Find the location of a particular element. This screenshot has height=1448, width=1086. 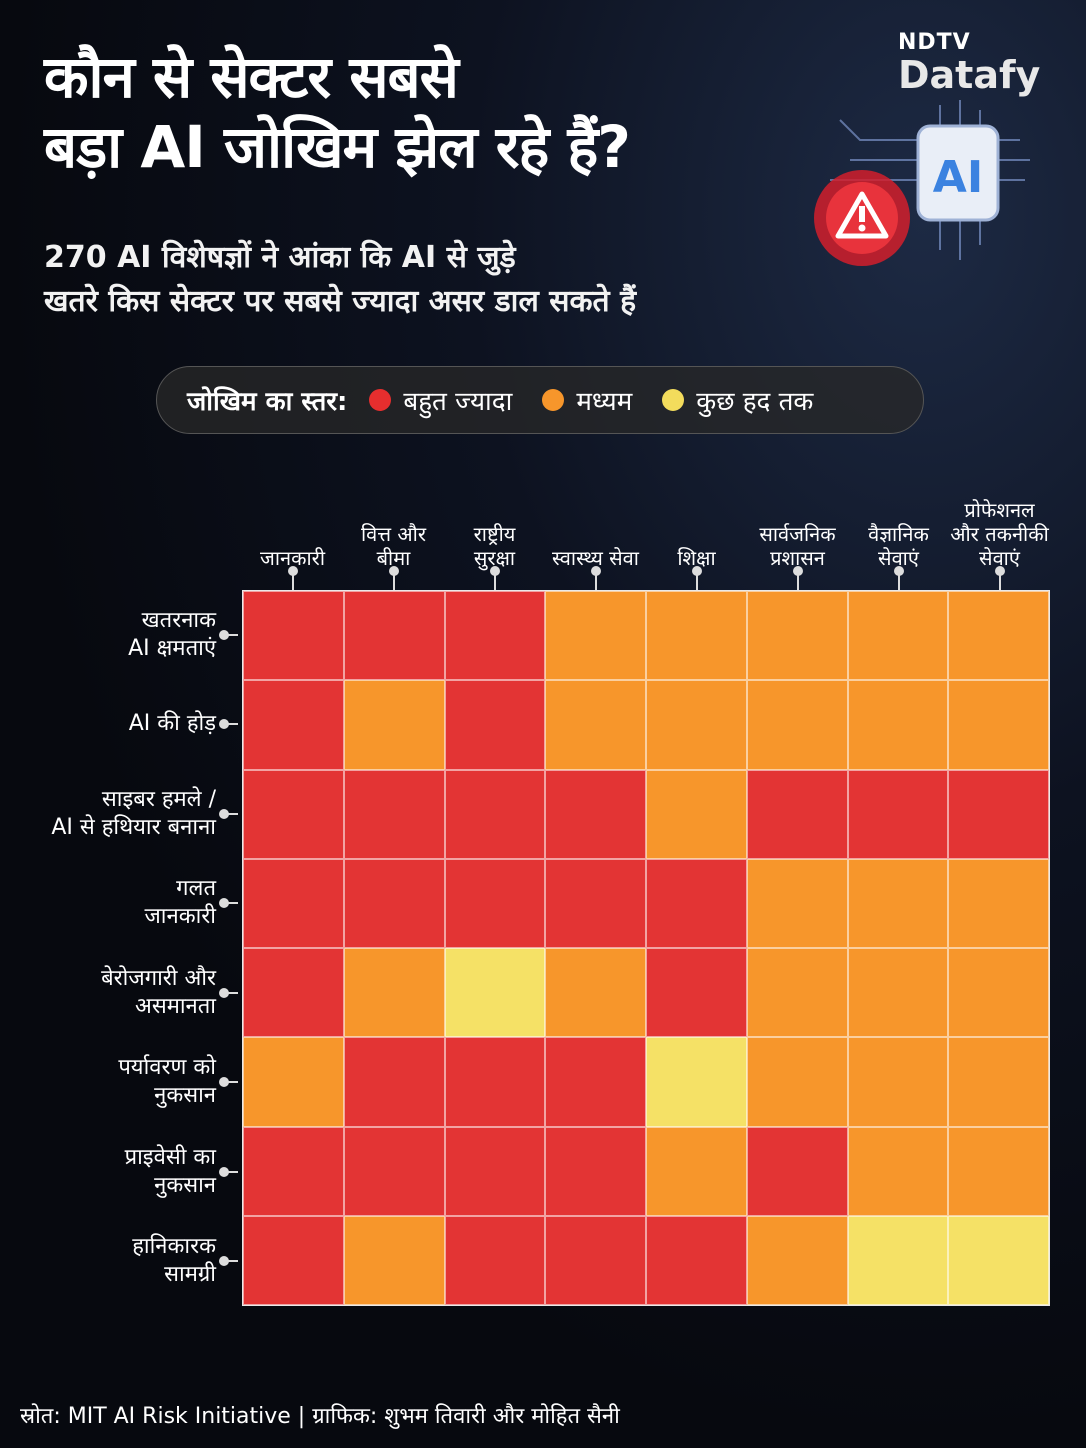

legend-dot-medium is located at coordinates (553, 400).